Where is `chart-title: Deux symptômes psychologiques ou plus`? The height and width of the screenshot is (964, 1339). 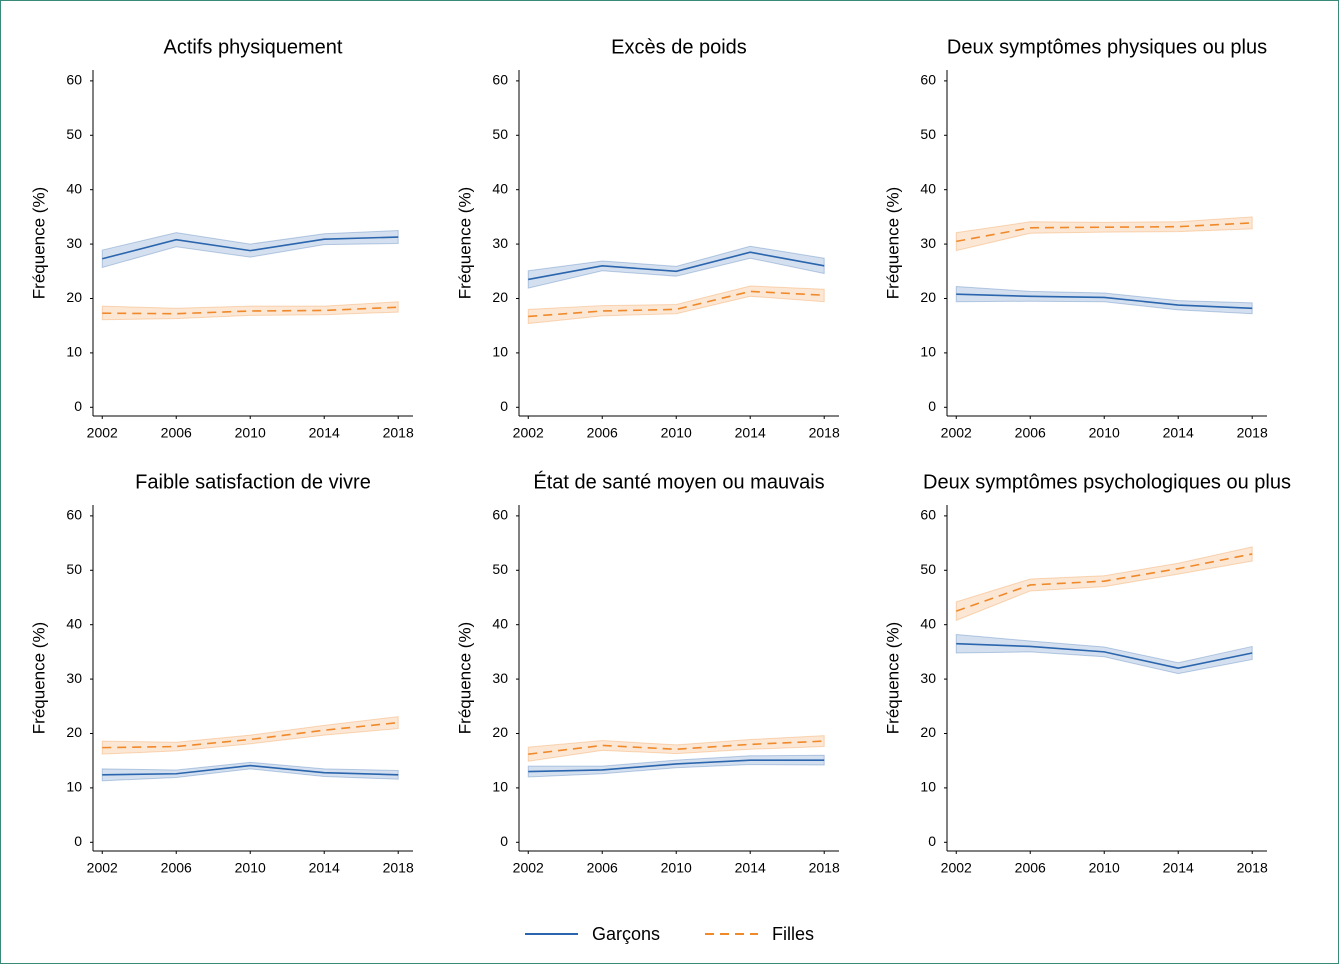 chart-title: Deux symptômes psychologiques ou plus is located at coordinates (1107, 482).